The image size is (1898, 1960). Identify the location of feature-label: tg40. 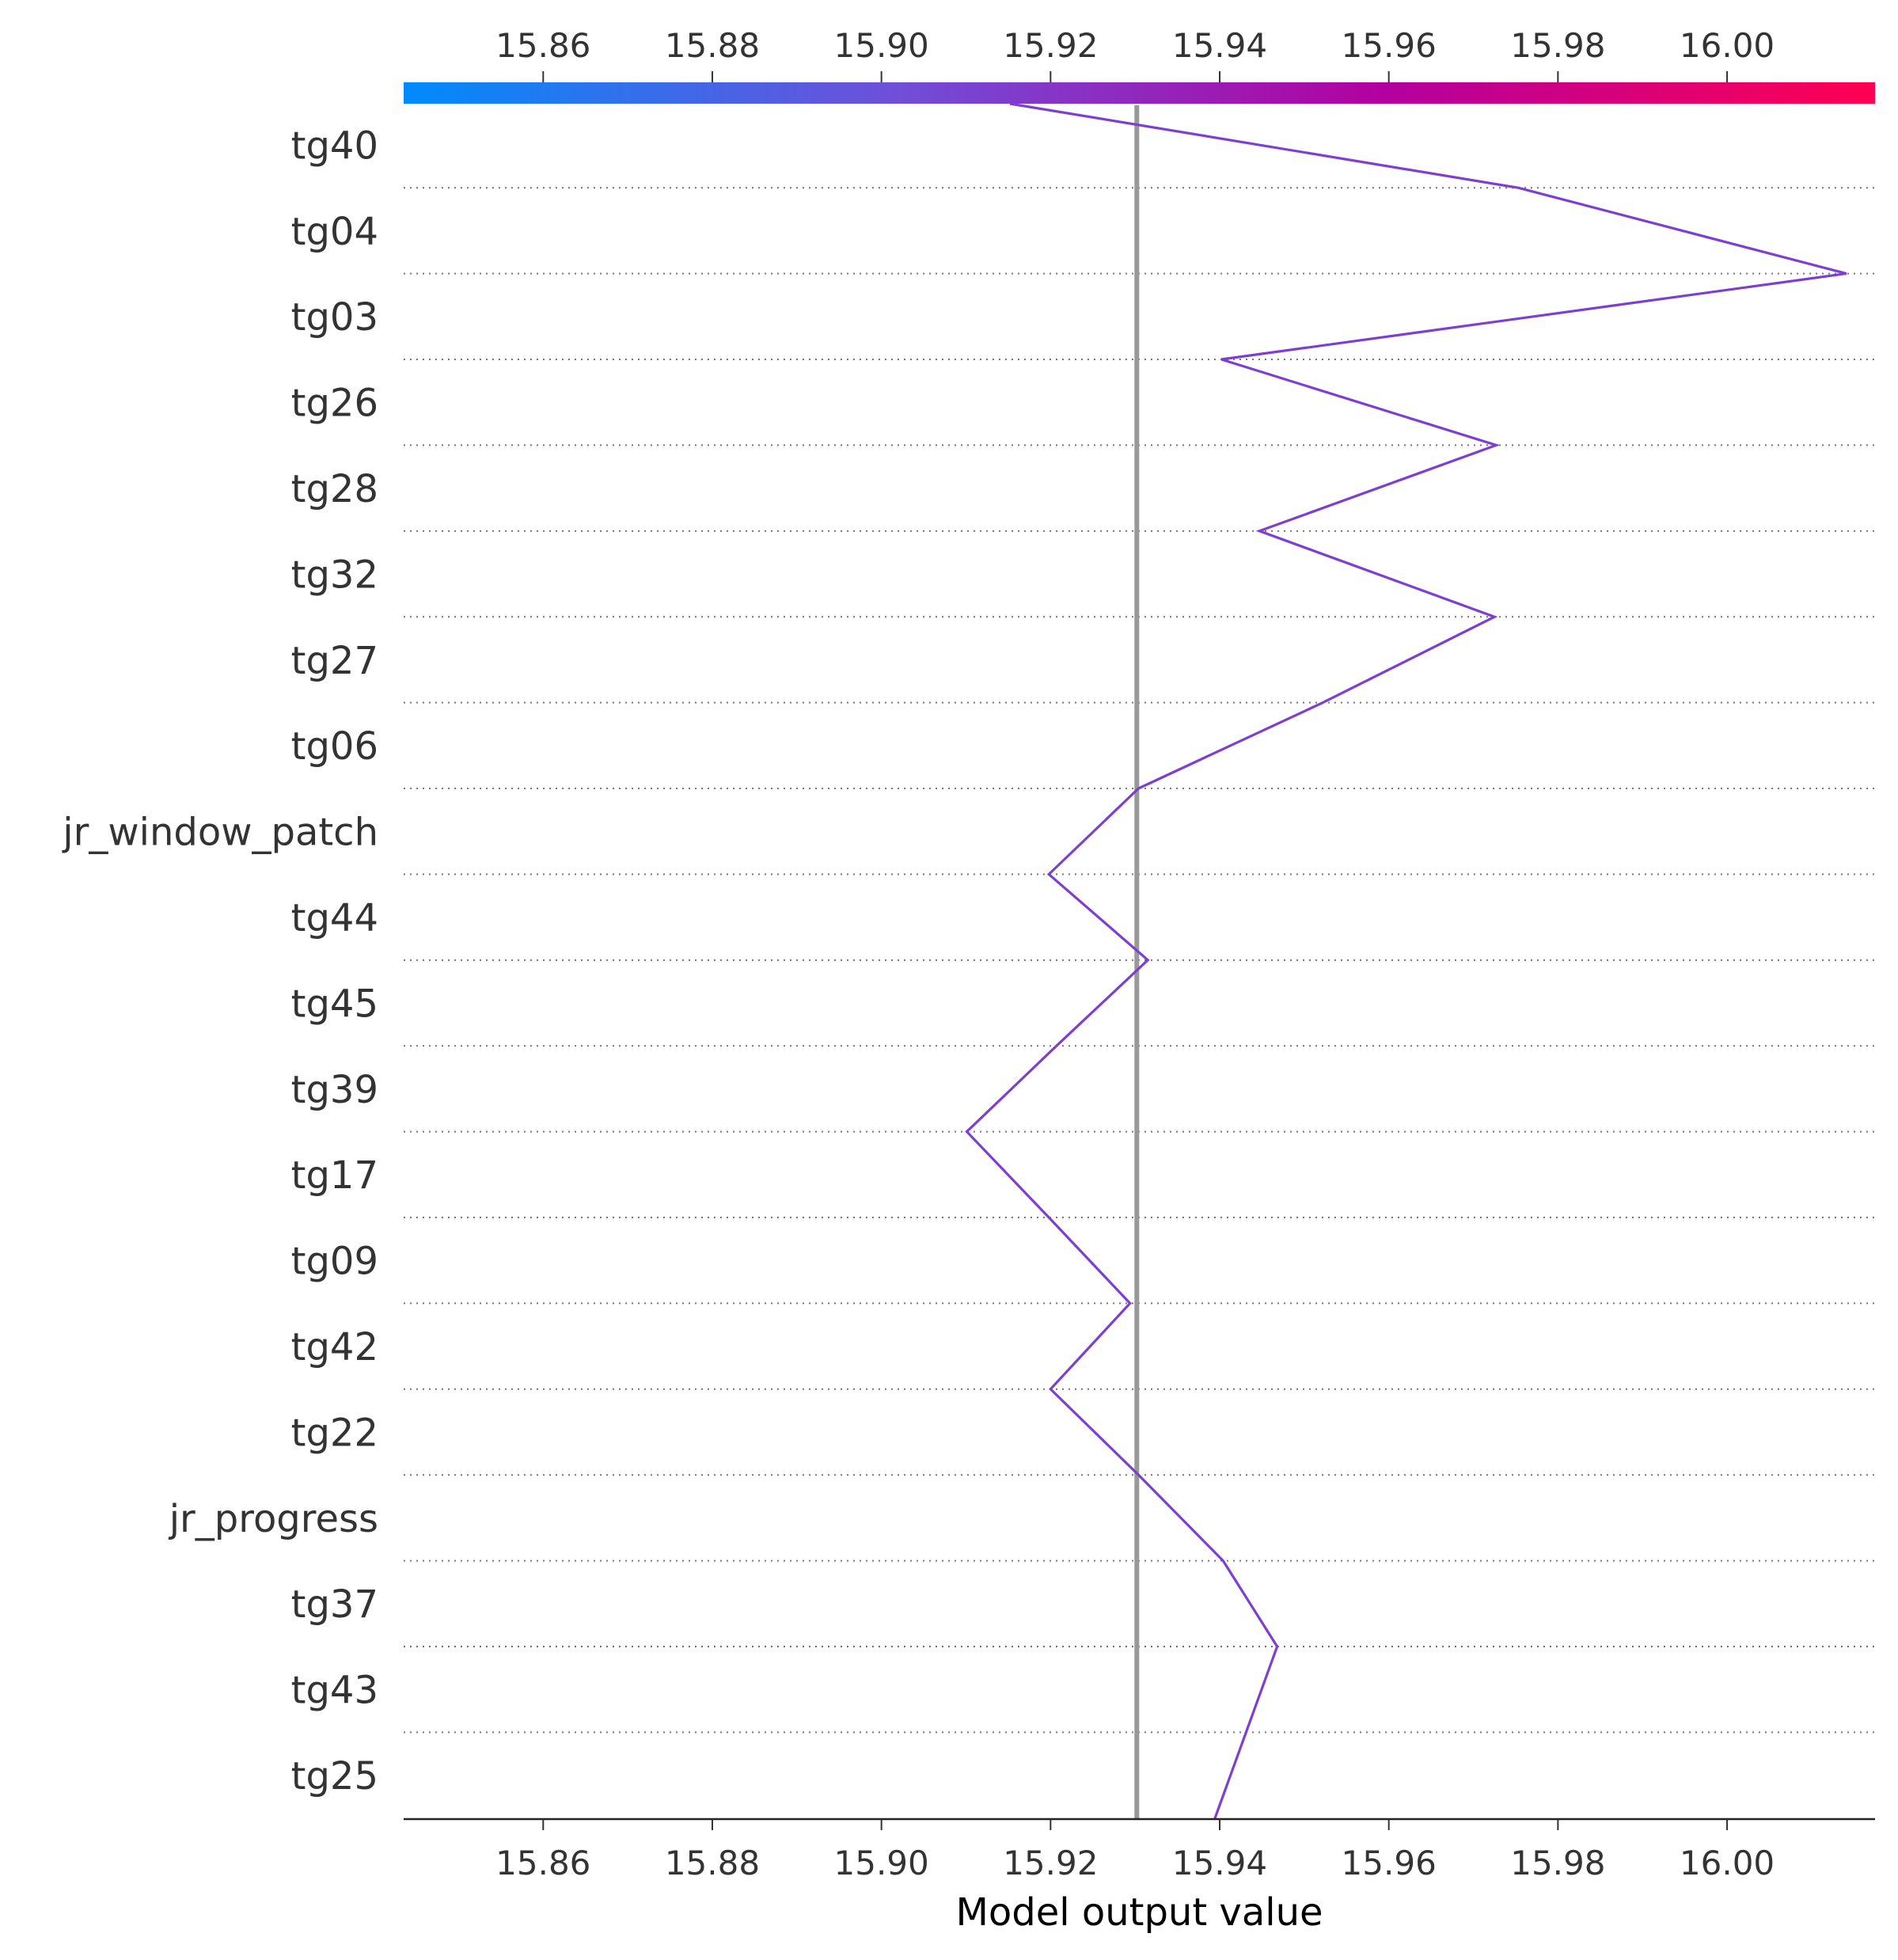
(334, 145).